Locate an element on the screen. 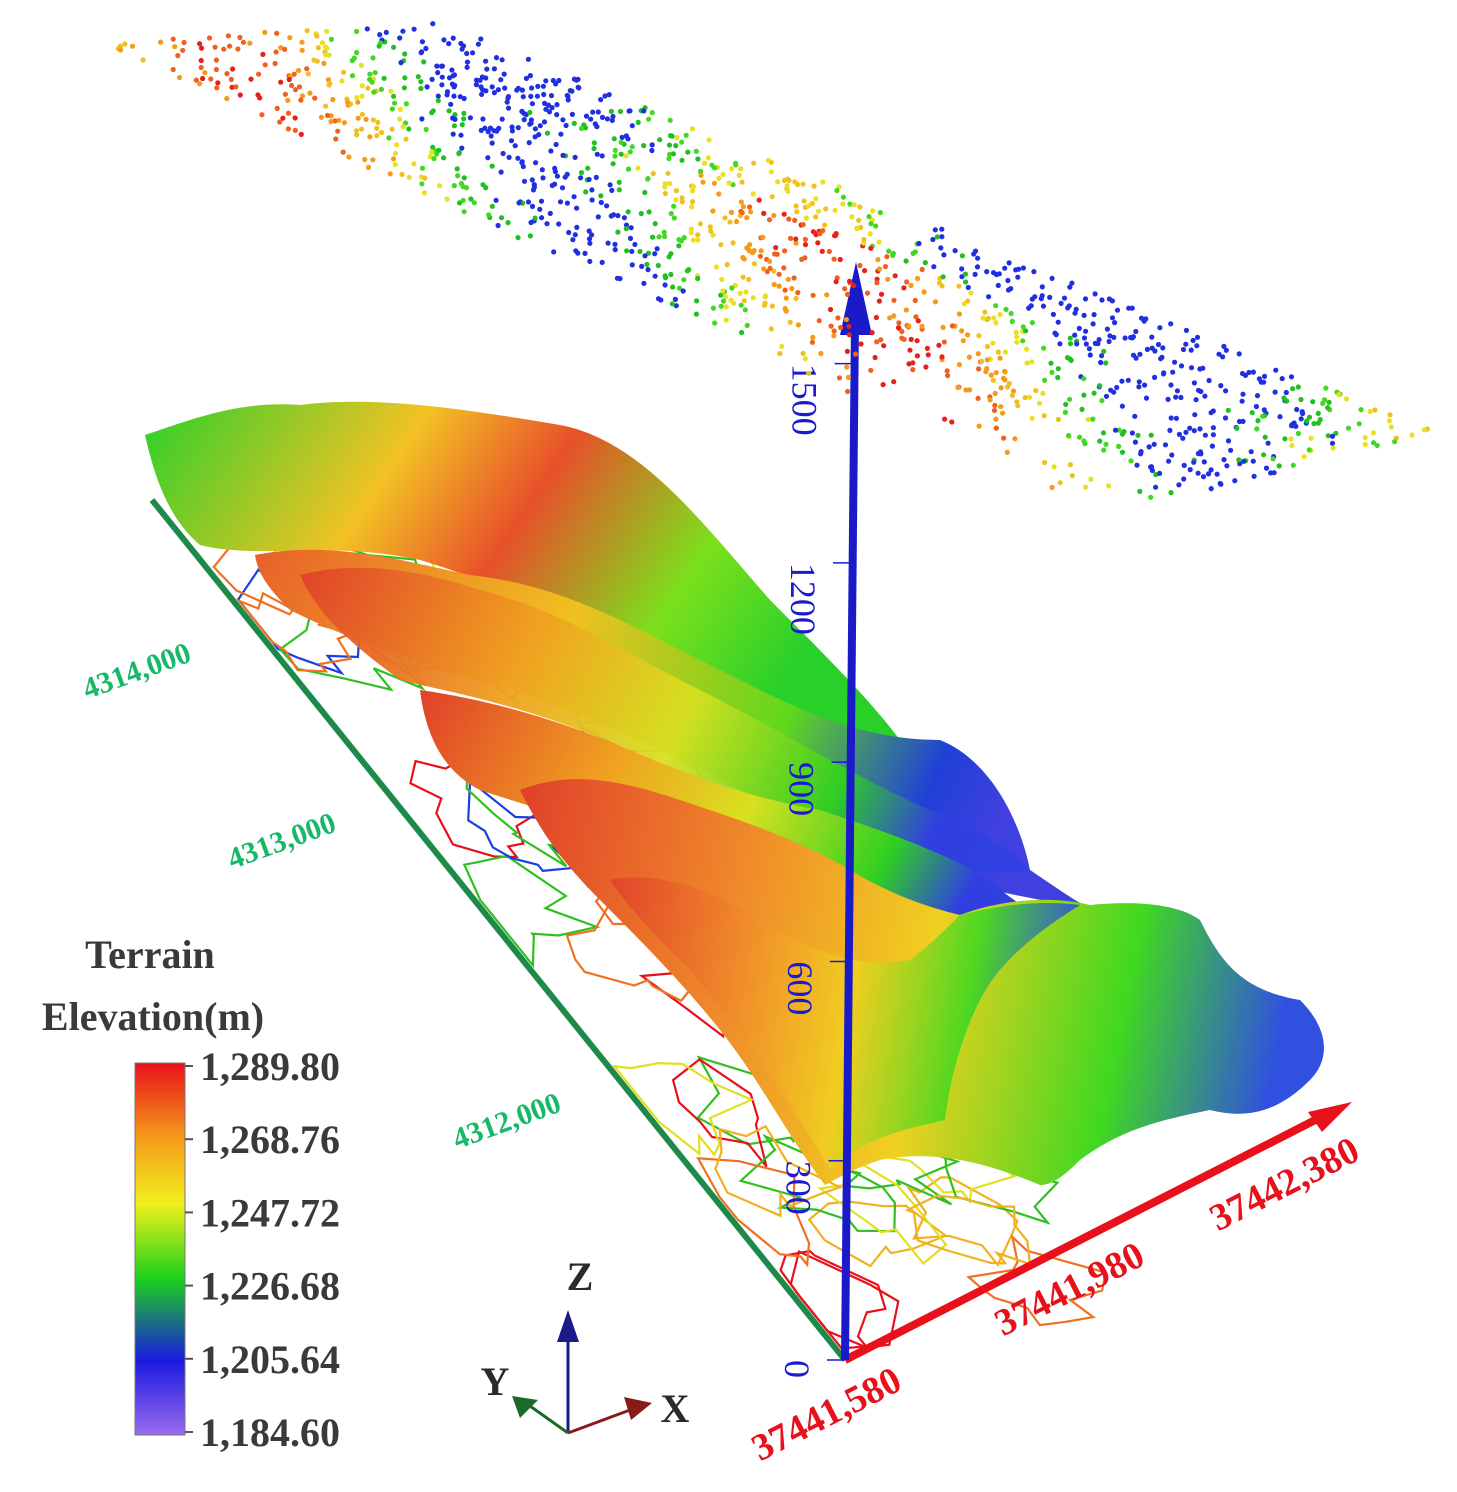  x-axis-arrowhead is located at coordinates (1330, 1117).